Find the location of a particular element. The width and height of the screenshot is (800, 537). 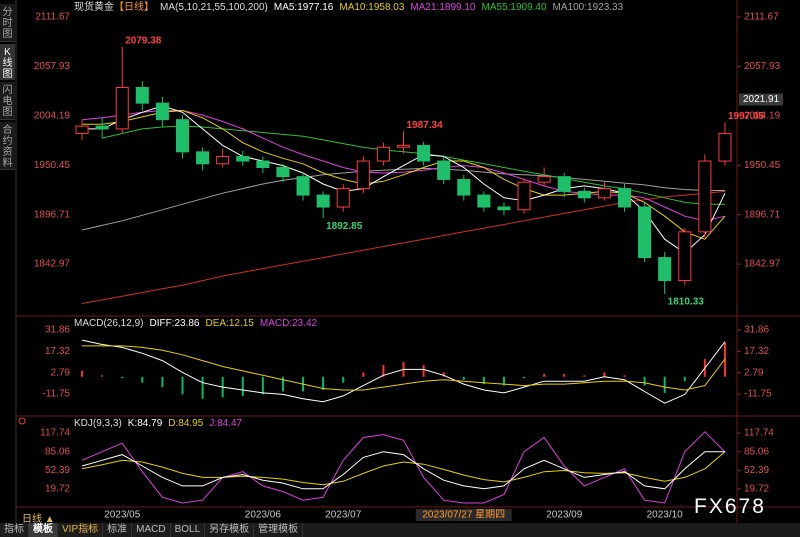

toolbar-tab: VIP指标 is located at coordinates (81, 530).